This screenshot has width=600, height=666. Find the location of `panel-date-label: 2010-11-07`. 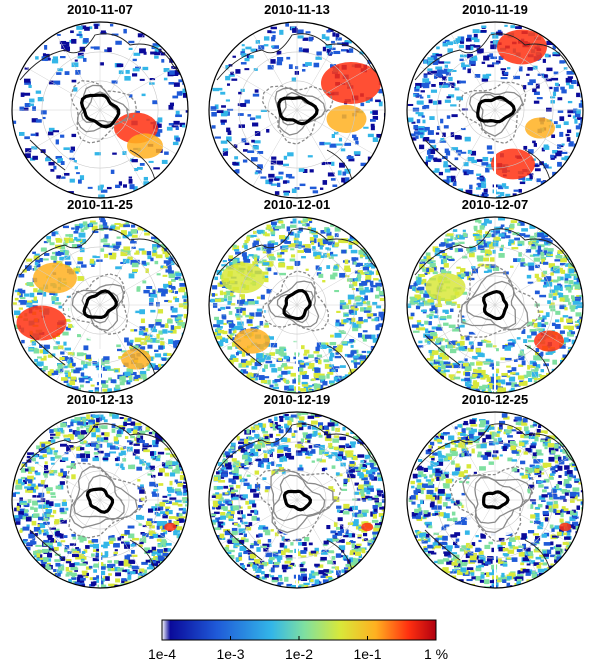

panel-date-label: 2010-11-07 is located at coordinates (100, 9).